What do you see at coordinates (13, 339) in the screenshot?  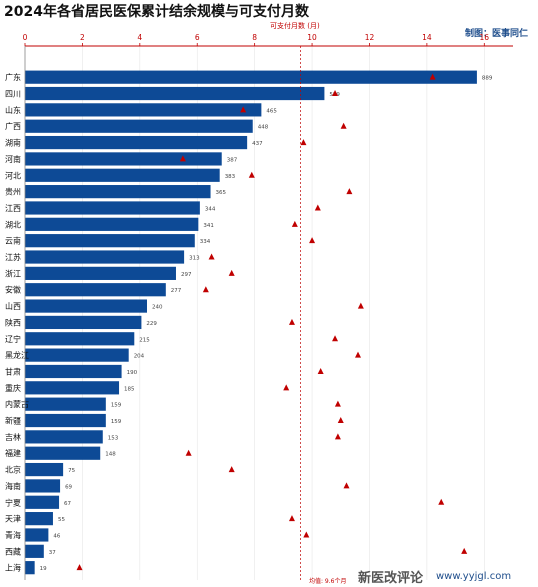 I see `y-label-16: 辽宁` at bounding box center [13, 339].